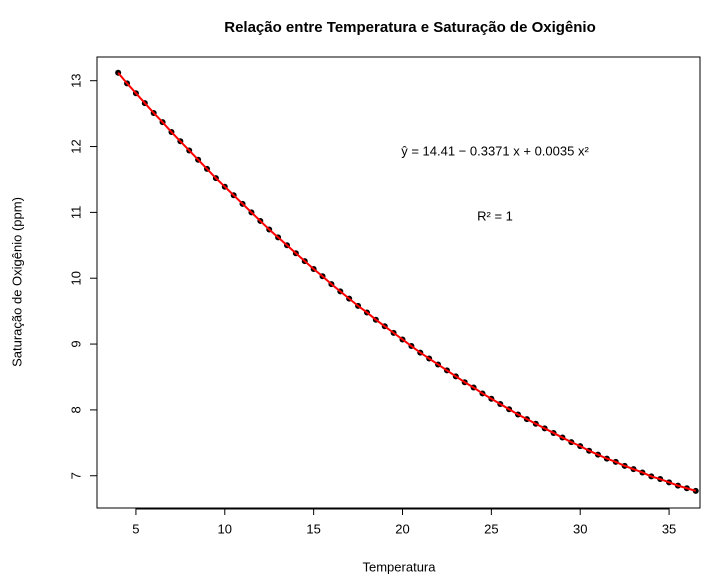  Describe the element at coordinates (75, 213) in the screenshot. I see `y-tick-label: 11` at that location.